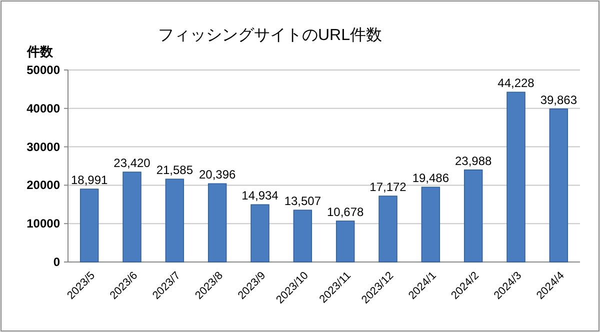  I want to click on y-tick-label: 50000, so click(43, 70).